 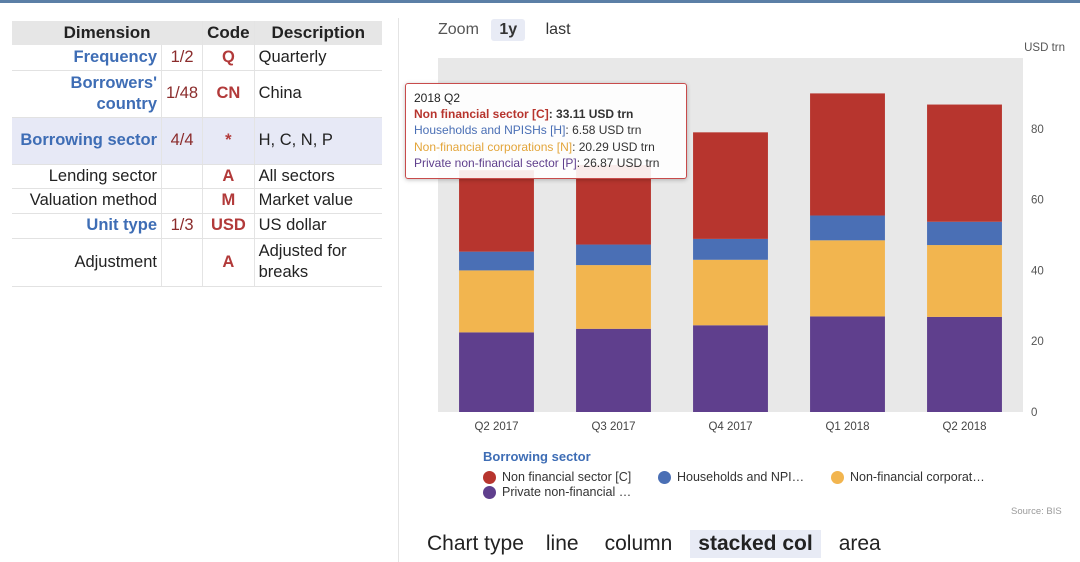 I want to click on y-tick-label: 20, so click(x=1037, y=342).